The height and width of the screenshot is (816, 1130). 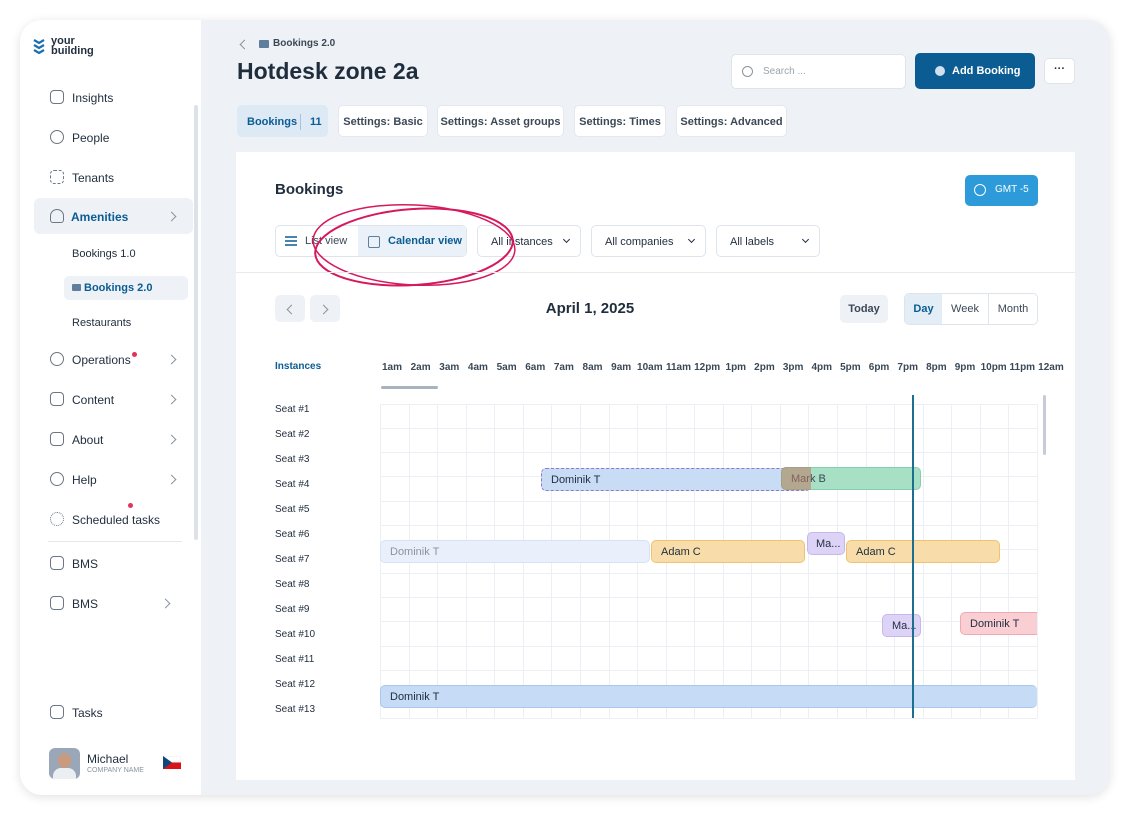 I want to click on calendar-view-bg, so click(x=412, y=241).